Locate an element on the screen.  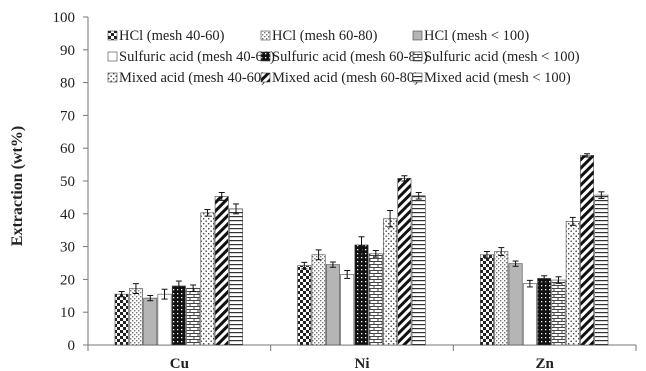
legend-label: Mixed acid (mesh 40-60) is located at coordinates (192, 78).